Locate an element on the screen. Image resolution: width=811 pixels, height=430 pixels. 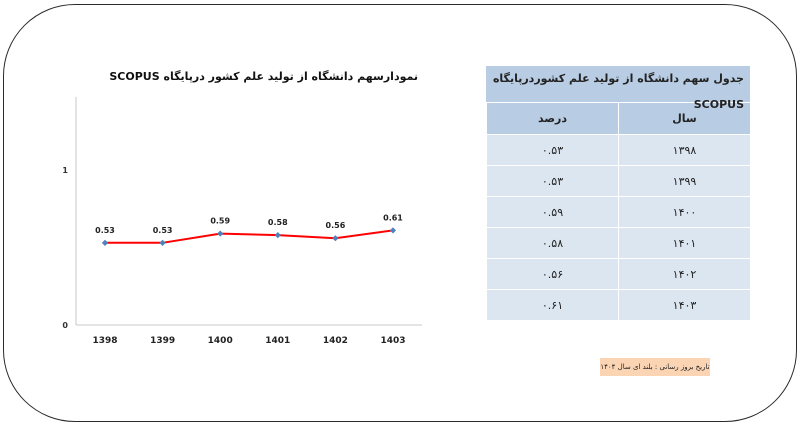
cell-year: ۱۴۰۱ is located at coordinates (684, 242).